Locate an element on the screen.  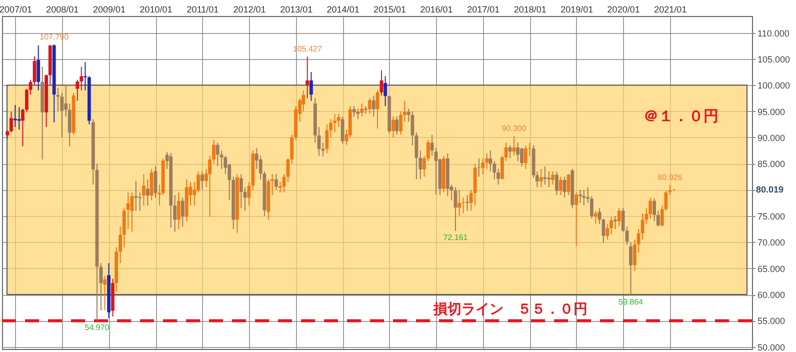
x-tick-label: 2018/01 is located at coordinates (530, 9).